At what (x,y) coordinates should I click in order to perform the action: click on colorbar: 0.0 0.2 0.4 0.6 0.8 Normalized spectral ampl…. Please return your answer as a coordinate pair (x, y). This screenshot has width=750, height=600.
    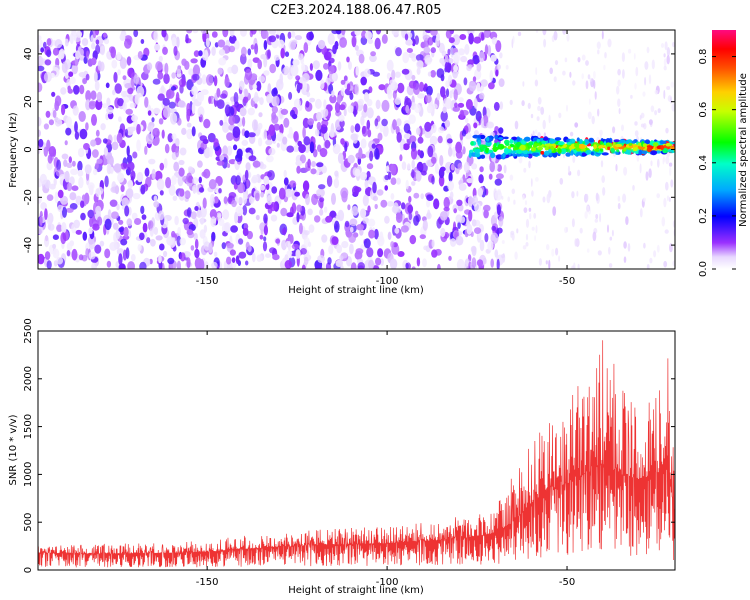
    Looking at the image, I should click on (723, 153).